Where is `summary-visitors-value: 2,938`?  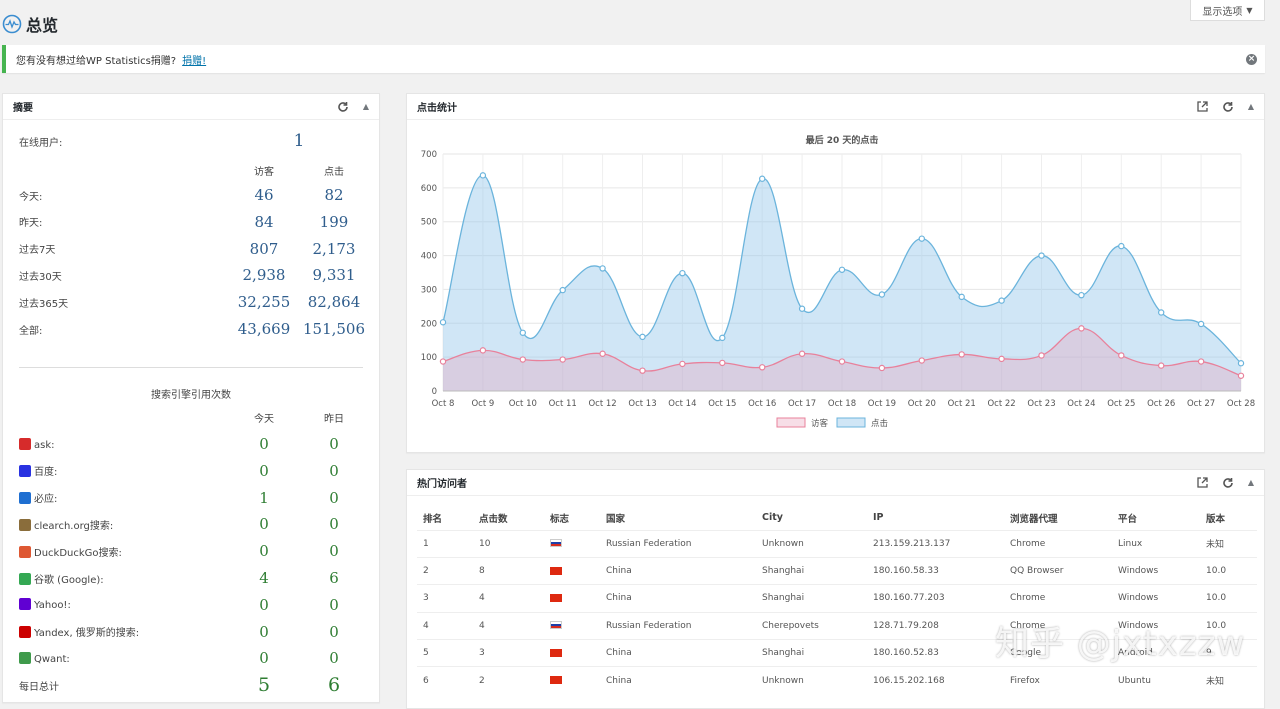 summary-visitors-value: 2,938 is located at coordinates (264, 275).